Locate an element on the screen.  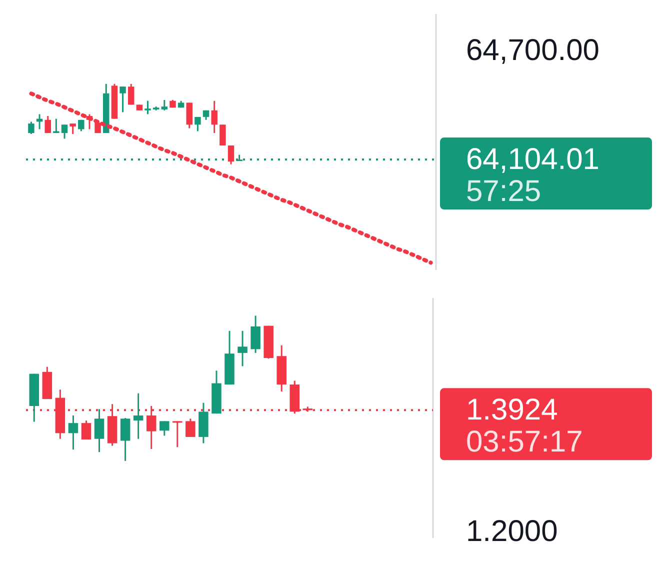
y-tick-label: 64,104.01 is located at coordinates (533, 159).